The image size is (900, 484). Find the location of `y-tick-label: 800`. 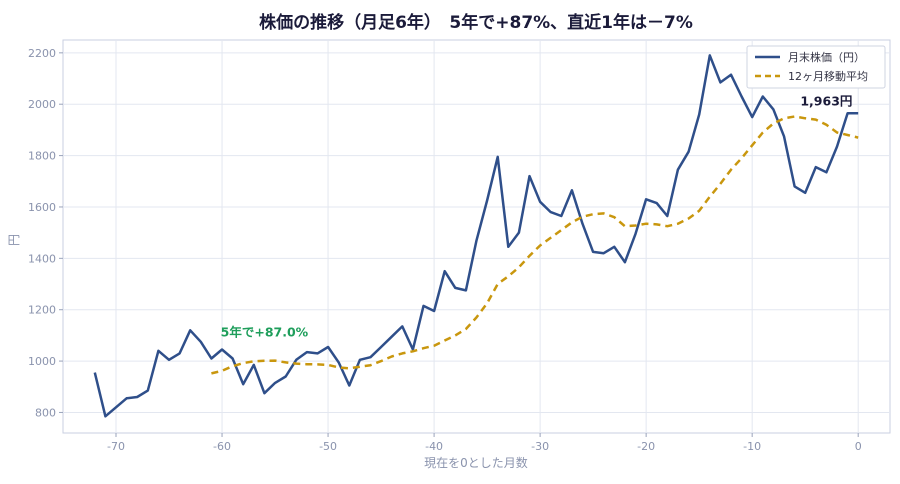

y-tick-label: 800 is located at coordinates (45, 412).